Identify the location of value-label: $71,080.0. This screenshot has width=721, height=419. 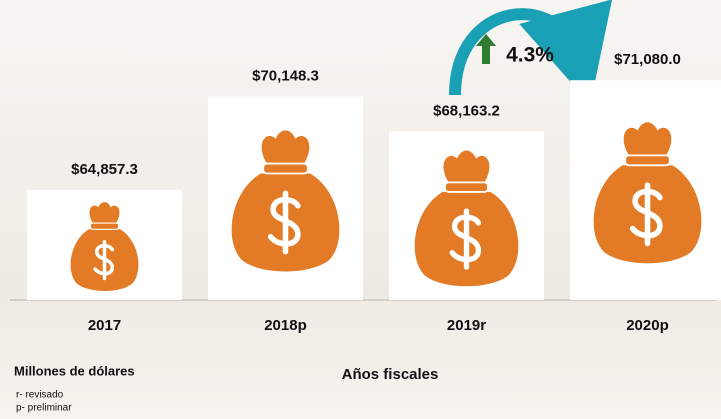
(647, 59).